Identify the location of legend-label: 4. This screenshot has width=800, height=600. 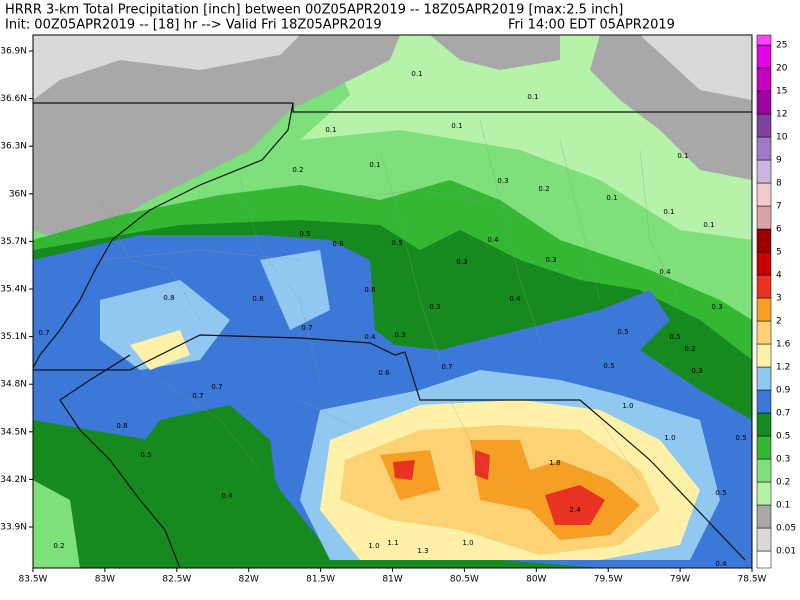
(779, 276).